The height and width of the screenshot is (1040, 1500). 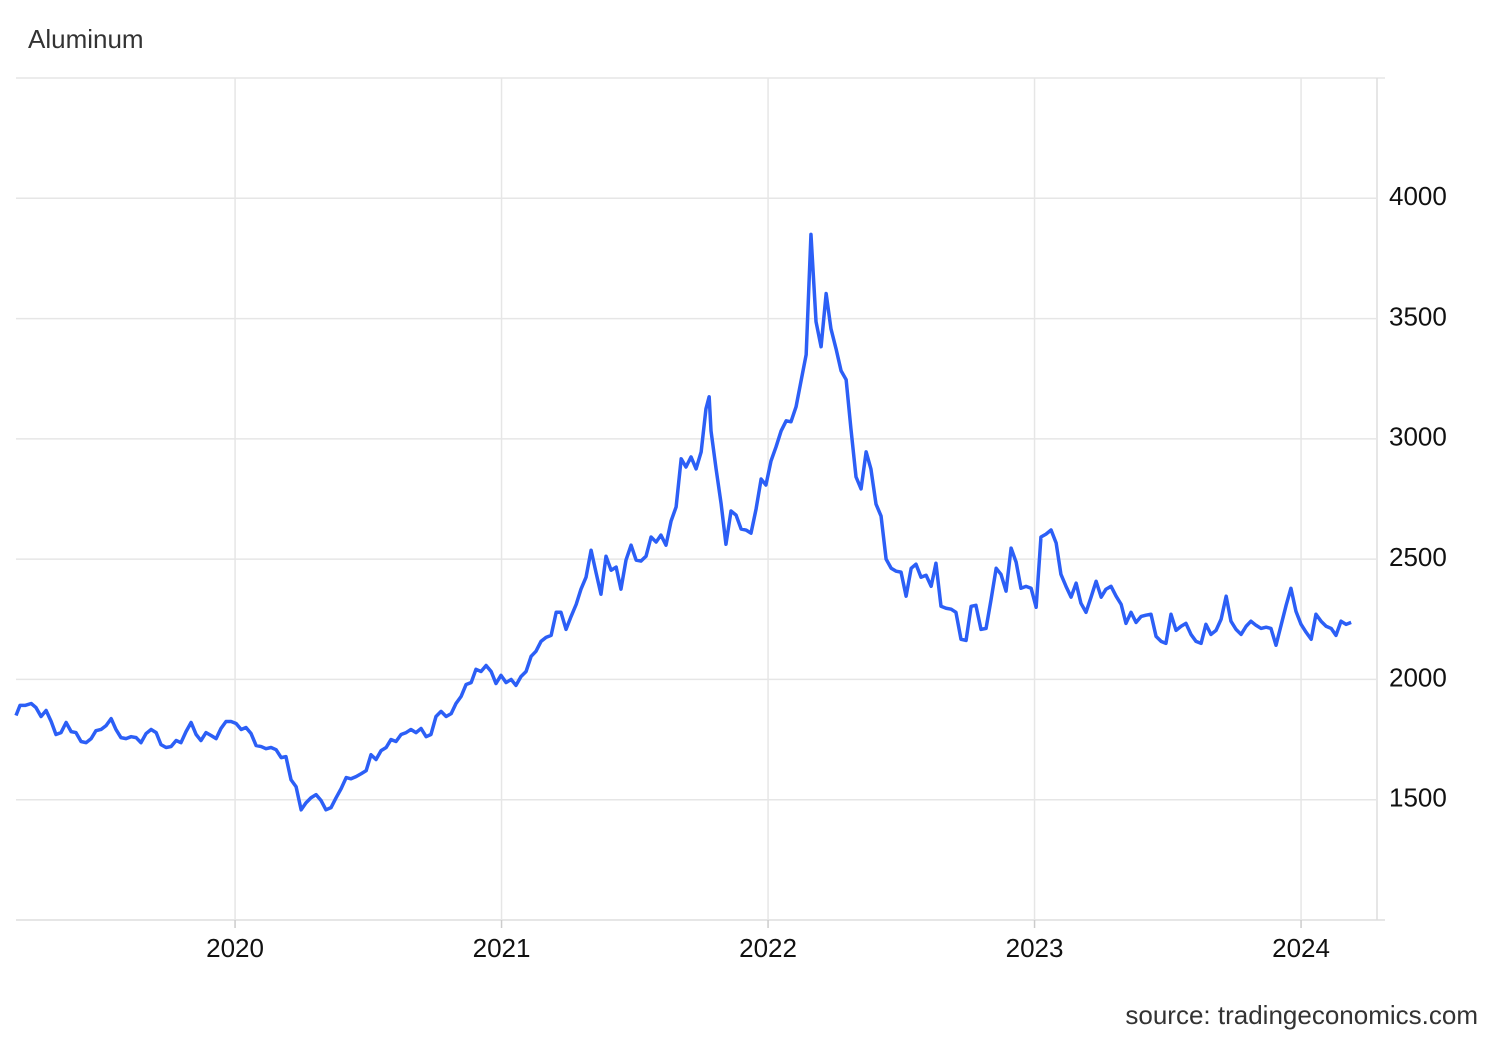 I want to click on x-tick-label: 2023, so click(x=1035, y=948).